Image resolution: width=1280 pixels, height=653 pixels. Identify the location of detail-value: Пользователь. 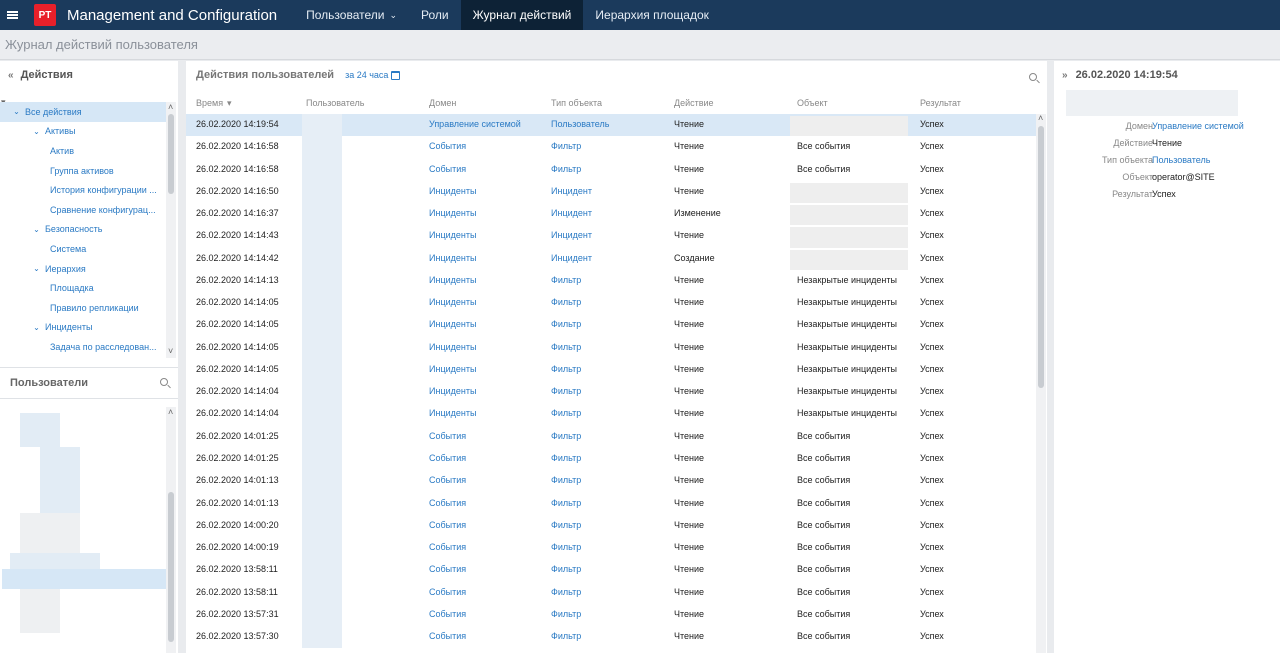
(1181, 160).